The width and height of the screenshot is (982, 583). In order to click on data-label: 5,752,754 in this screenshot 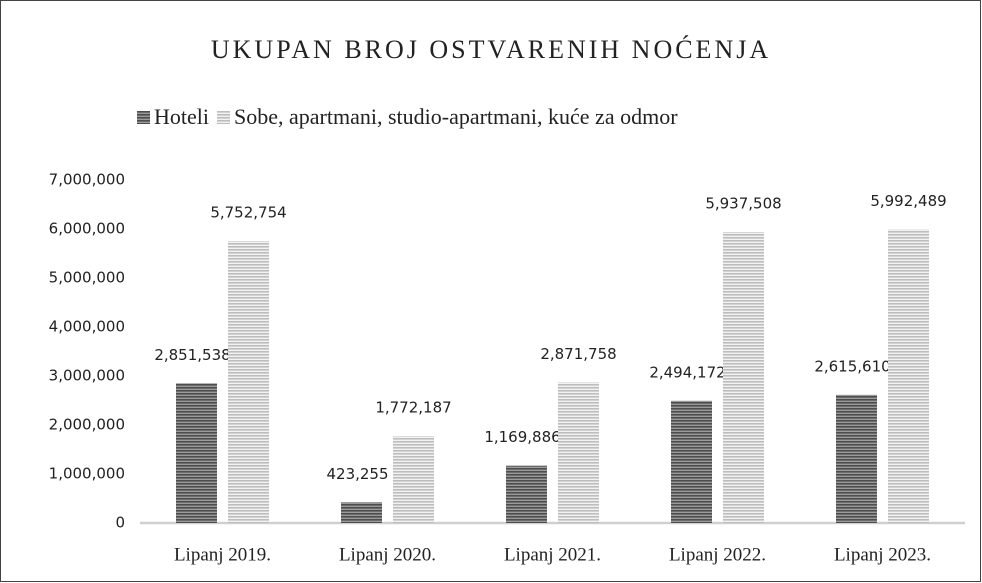, I will do `click(248, 213)`.